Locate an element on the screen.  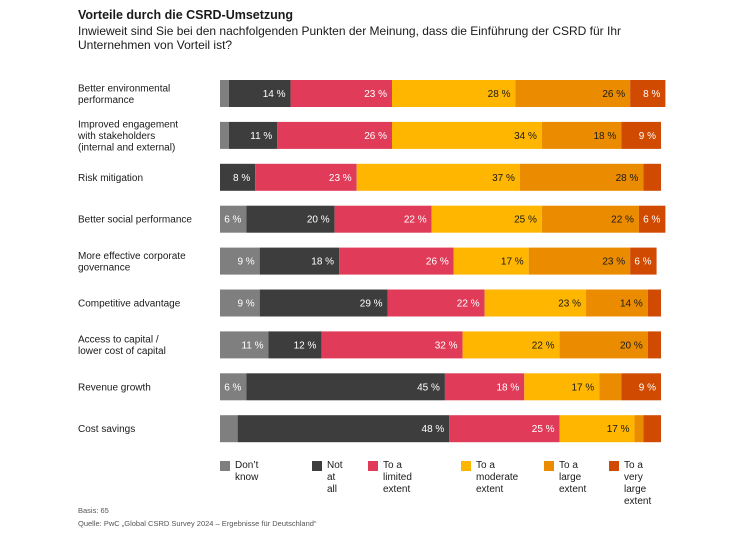
data-label: 29 % is located at coordinates (371, 304).